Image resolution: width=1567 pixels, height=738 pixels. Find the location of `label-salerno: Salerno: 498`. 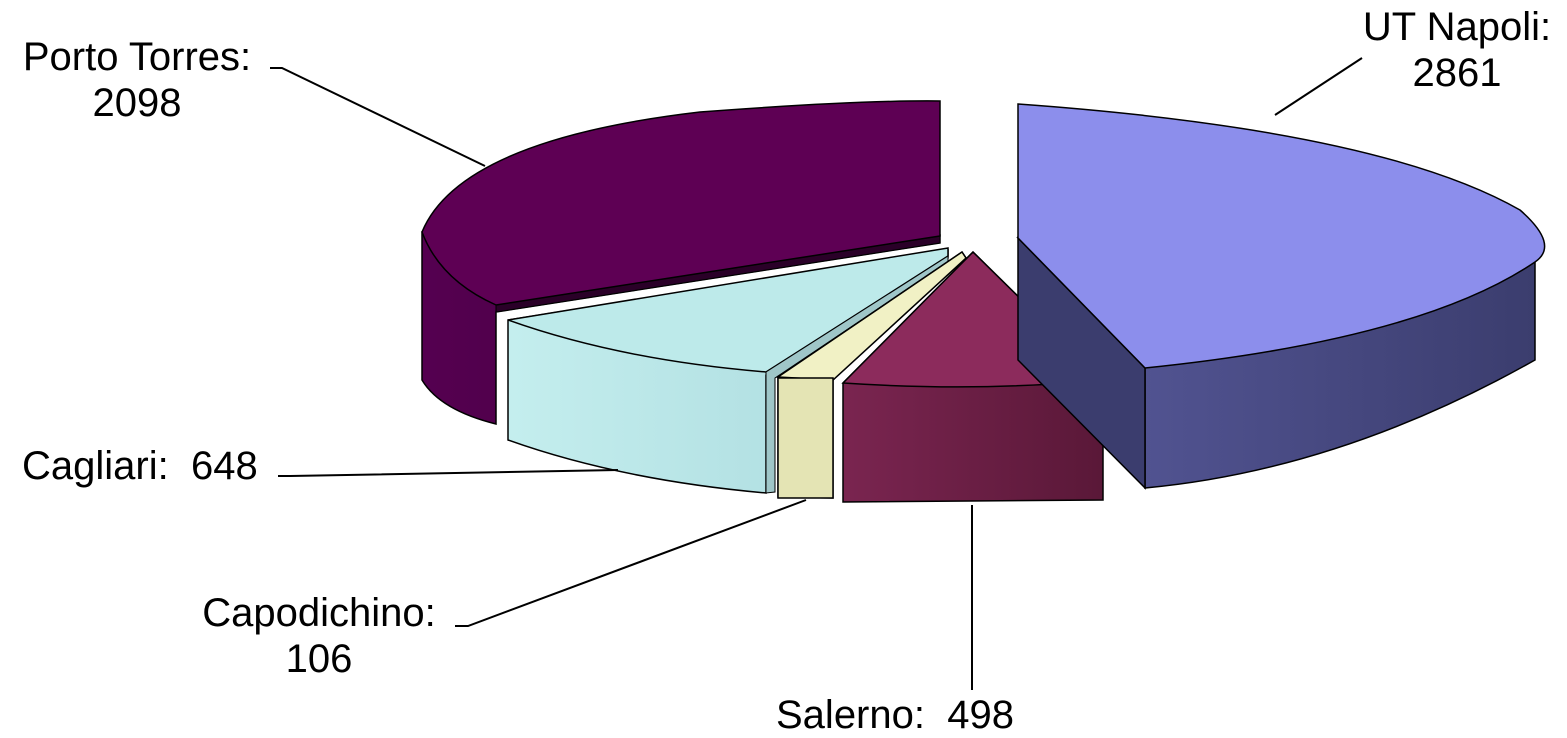

label-salerno: Salerno: 498 is located at coordinates (895, 715).